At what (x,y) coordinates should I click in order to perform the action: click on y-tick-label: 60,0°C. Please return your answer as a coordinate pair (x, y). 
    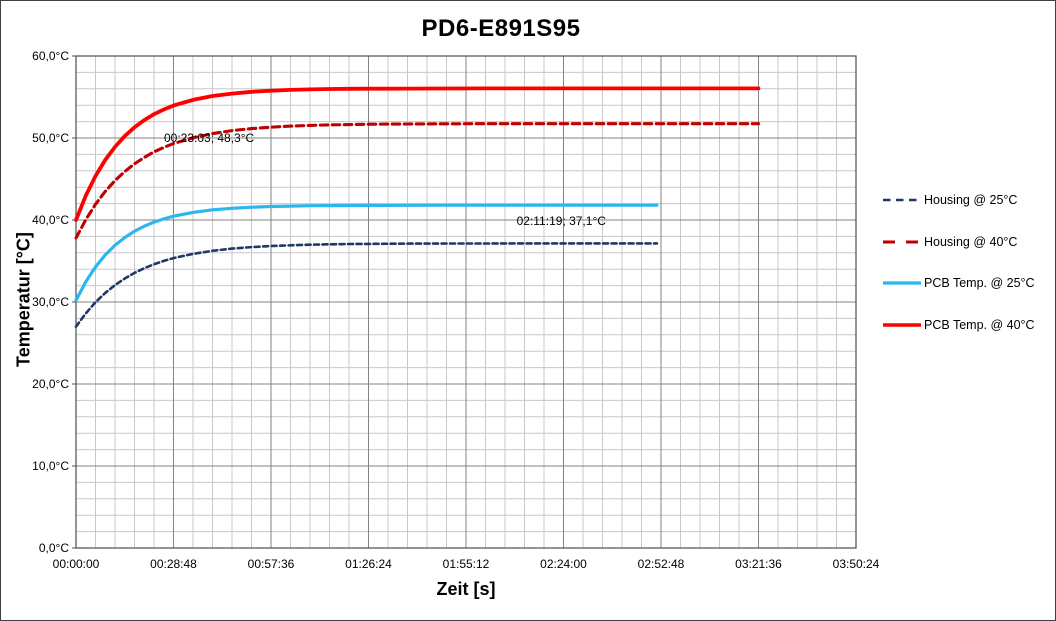
    Looking at the image, I should click on (50, 56).